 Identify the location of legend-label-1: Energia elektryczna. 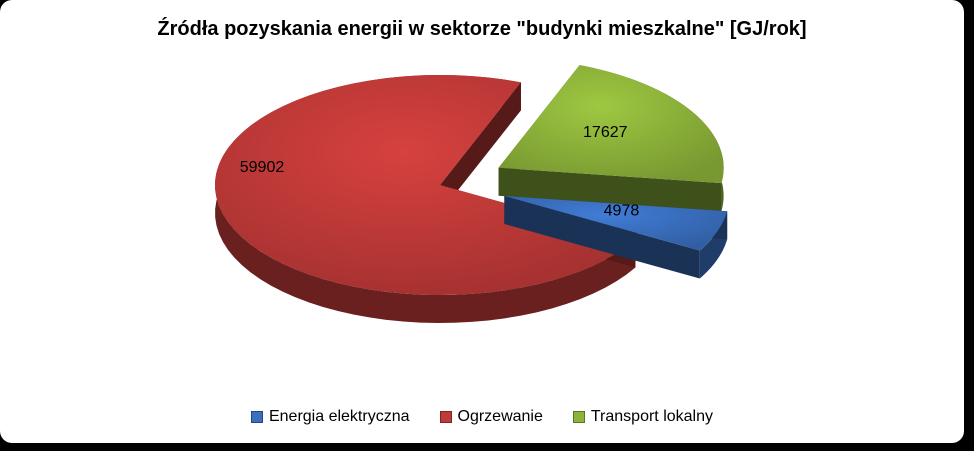
(339, 416).